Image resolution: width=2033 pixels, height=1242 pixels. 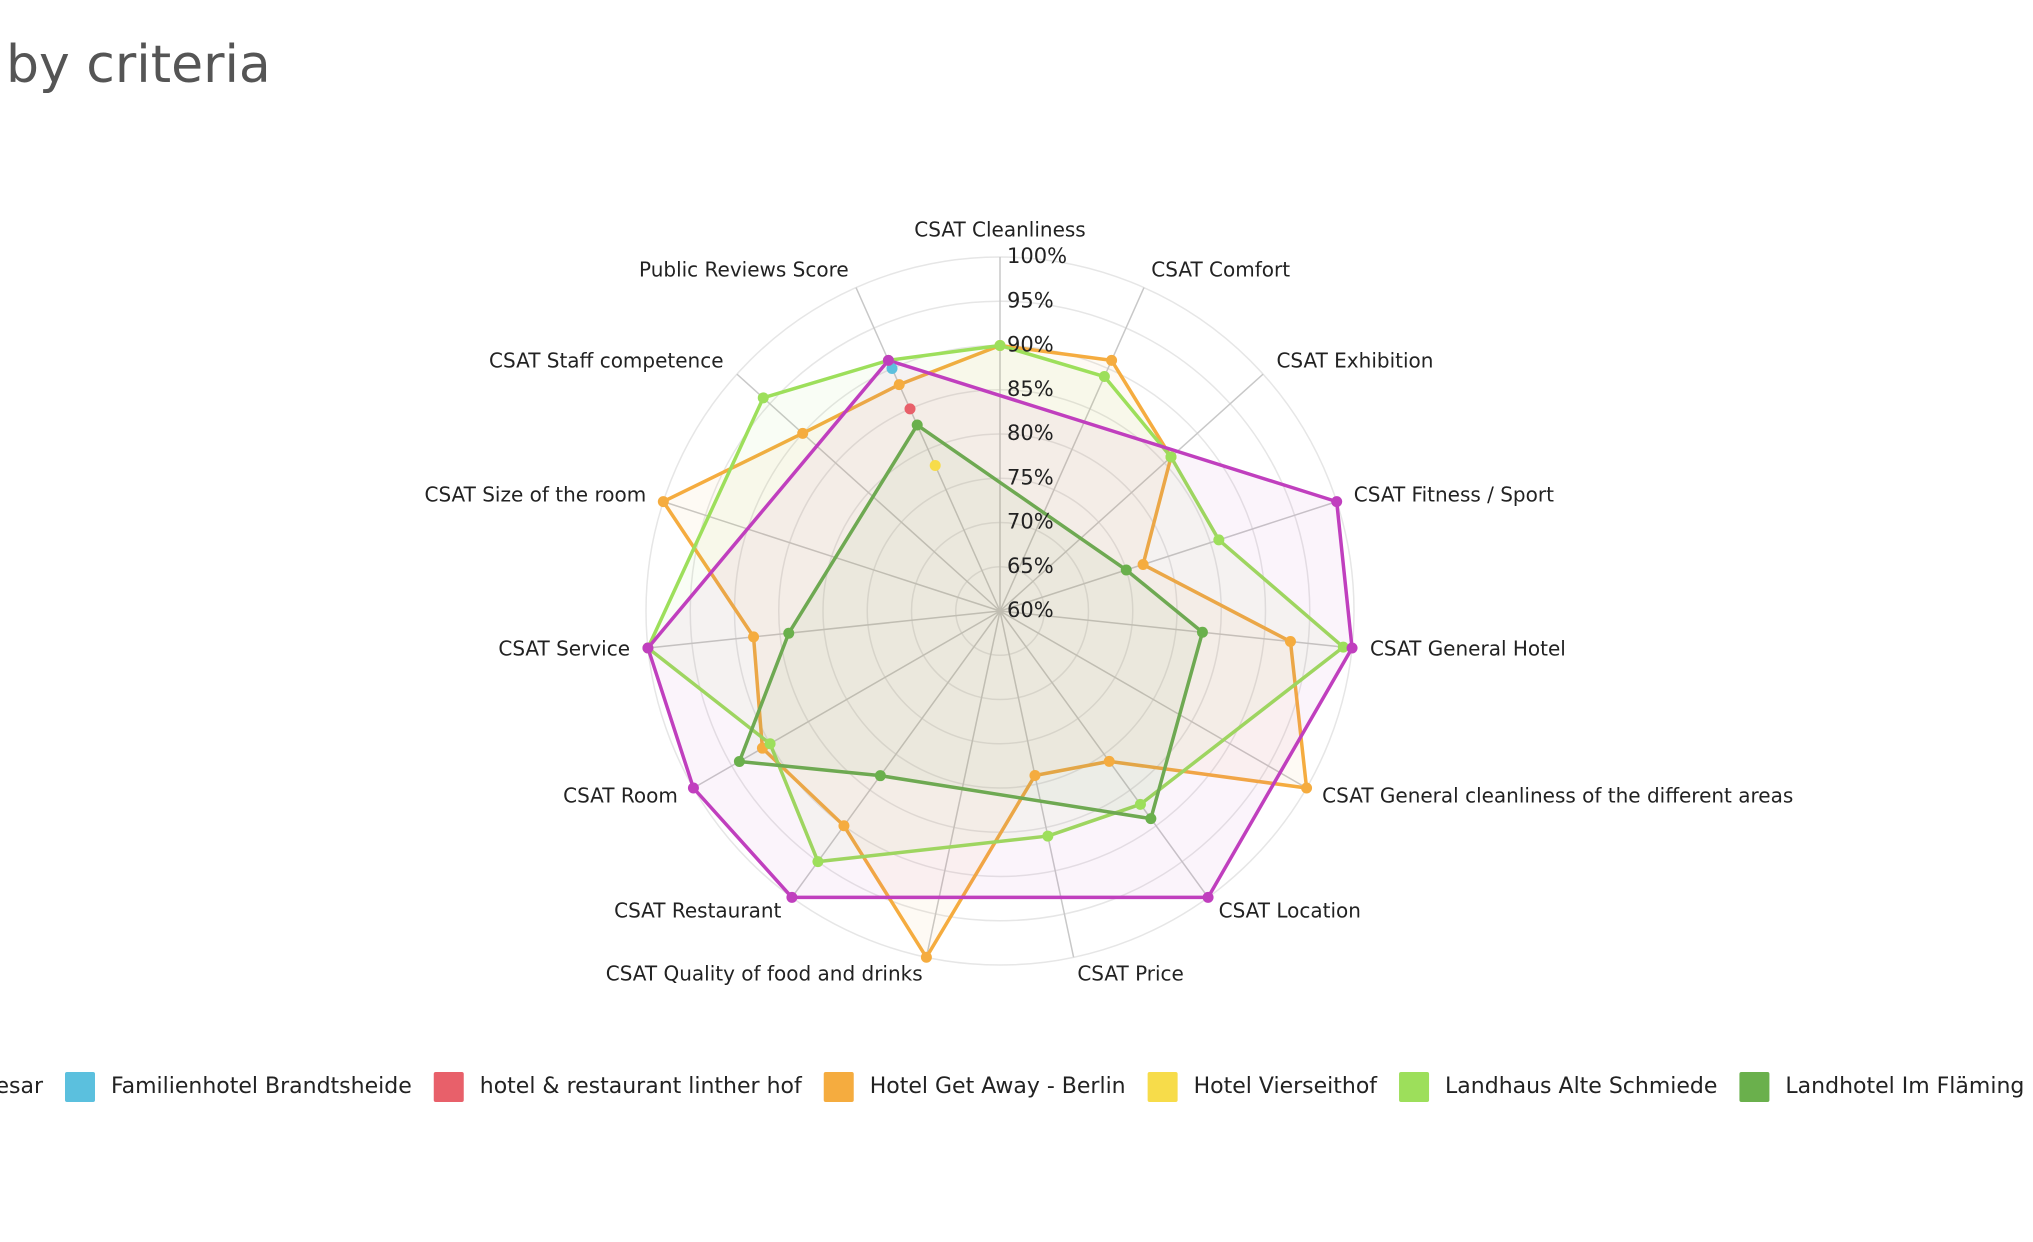 I want to click on category-label: CSAT Comfort, so click(x=1220, y=270).